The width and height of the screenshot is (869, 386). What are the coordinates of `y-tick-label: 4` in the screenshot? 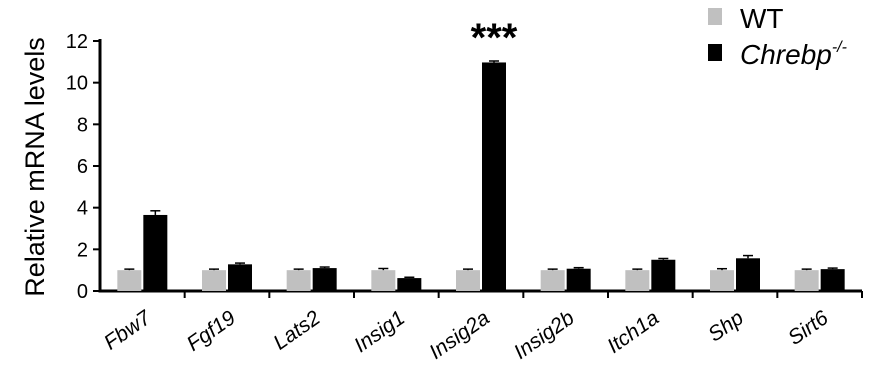 It's located at (82, 209).